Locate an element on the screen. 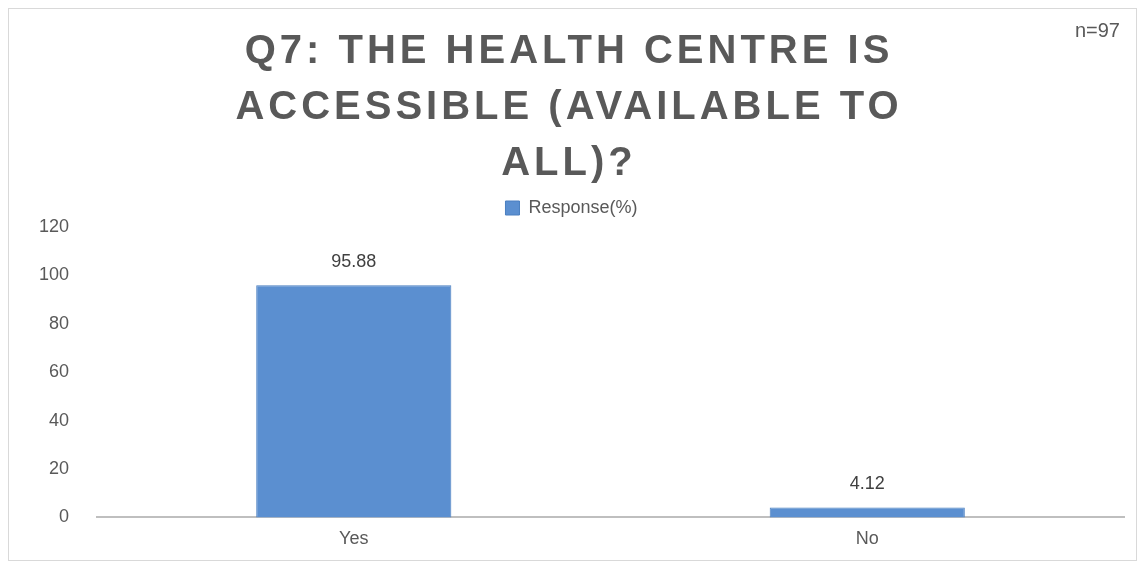  x-tick-label: No is located at coordinates (867, 538).